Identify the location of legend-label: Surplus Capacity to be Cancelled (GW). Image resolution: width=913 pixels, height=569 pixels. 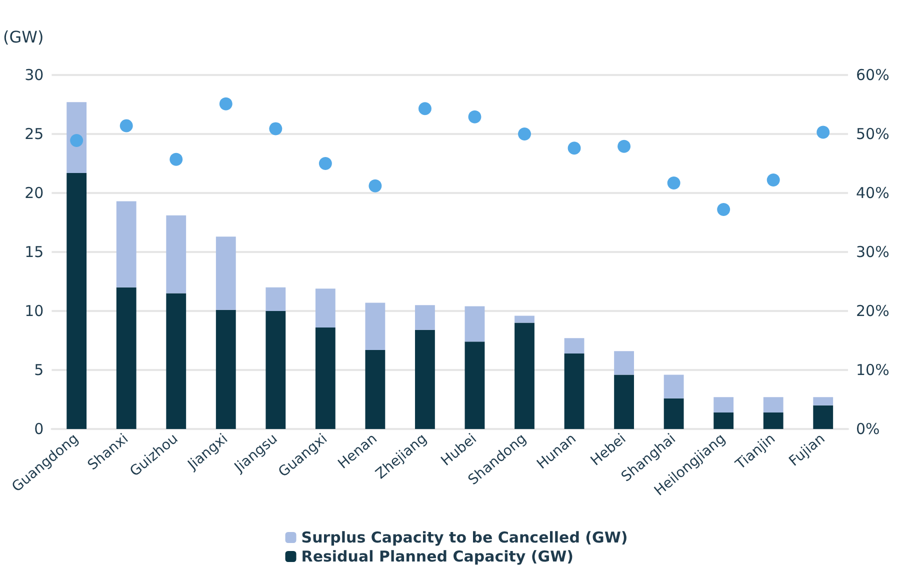
(464, 537).